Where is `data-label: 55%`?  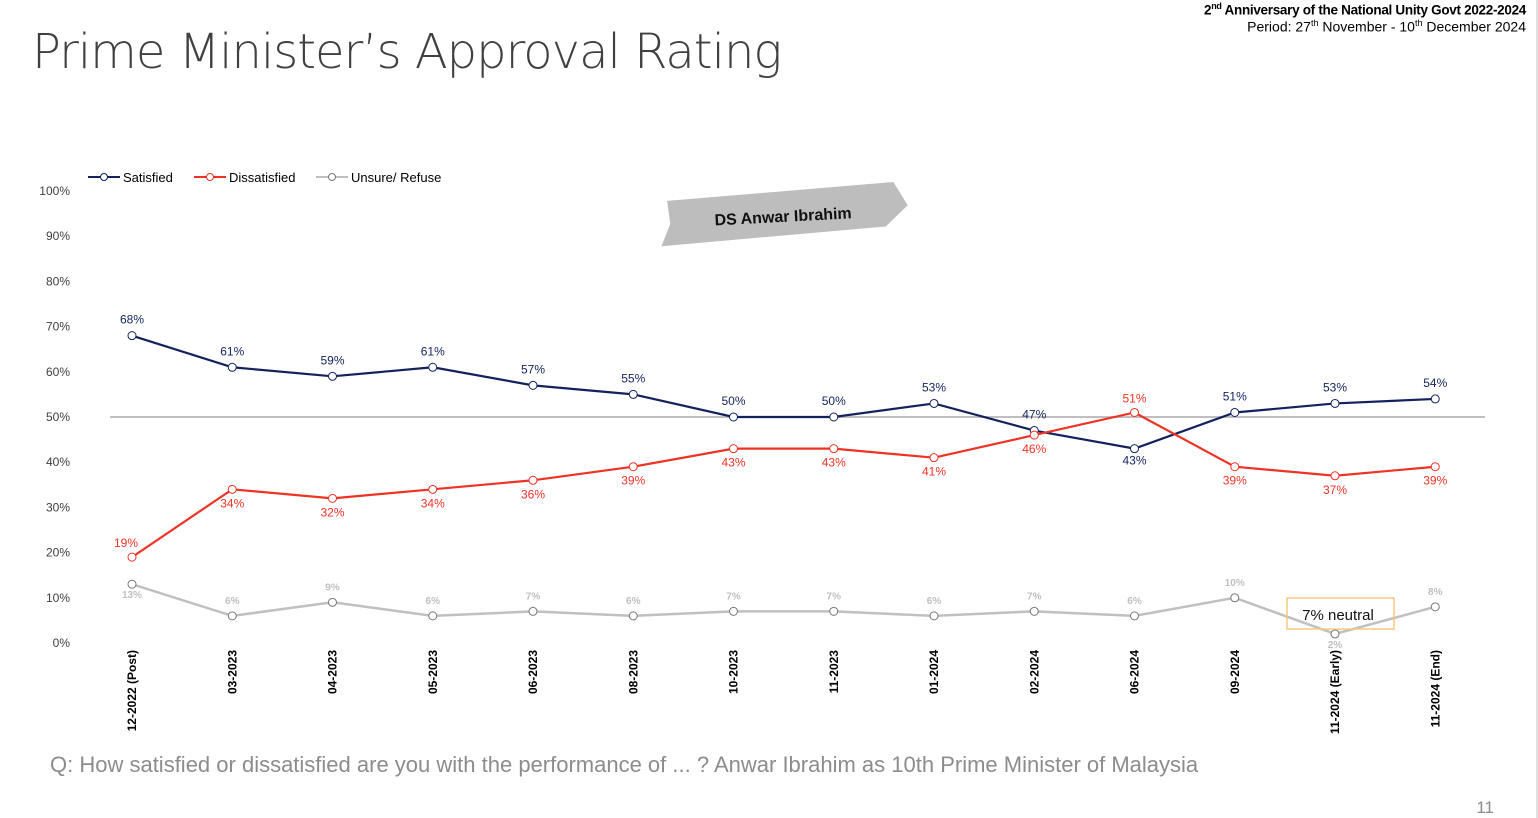
data-label: 55% is located at coordinates (633, 378).